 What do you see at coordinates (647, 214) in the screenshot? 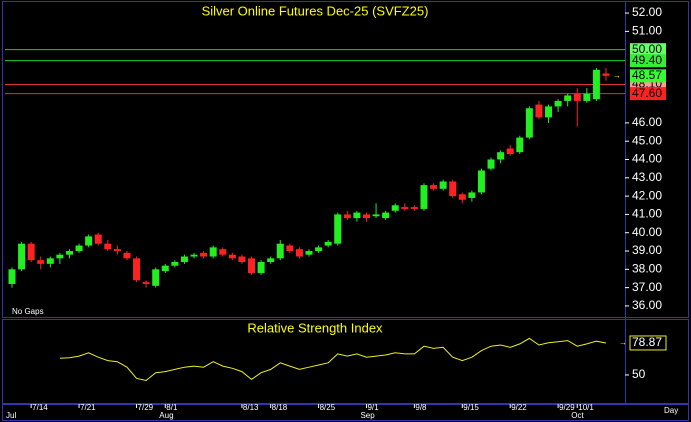
I see `y-tick-label: 41.00` at bounding box center [647, 214].